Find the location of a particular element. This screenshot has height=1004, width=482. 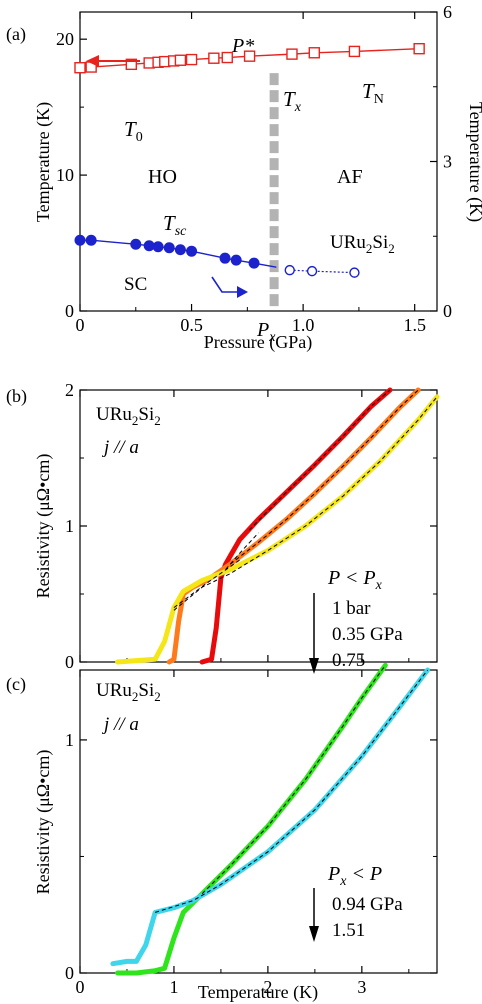

compound-b-si: Si is located at coordinates (146, 414).